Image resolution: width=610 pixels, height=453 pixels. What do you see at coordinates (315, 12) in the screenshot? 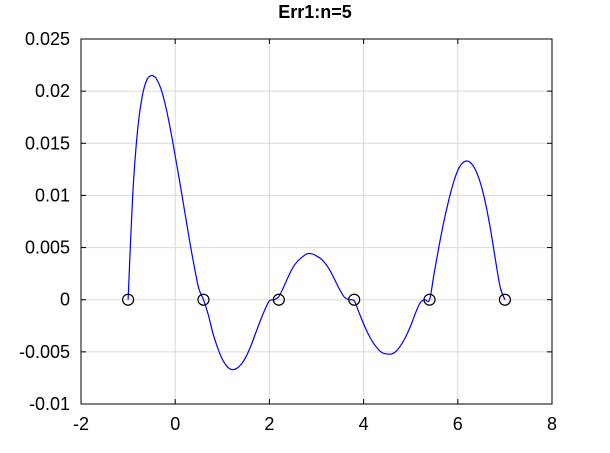
I see `chart-title: Err1:n=5` at bounding box center [315, 12].